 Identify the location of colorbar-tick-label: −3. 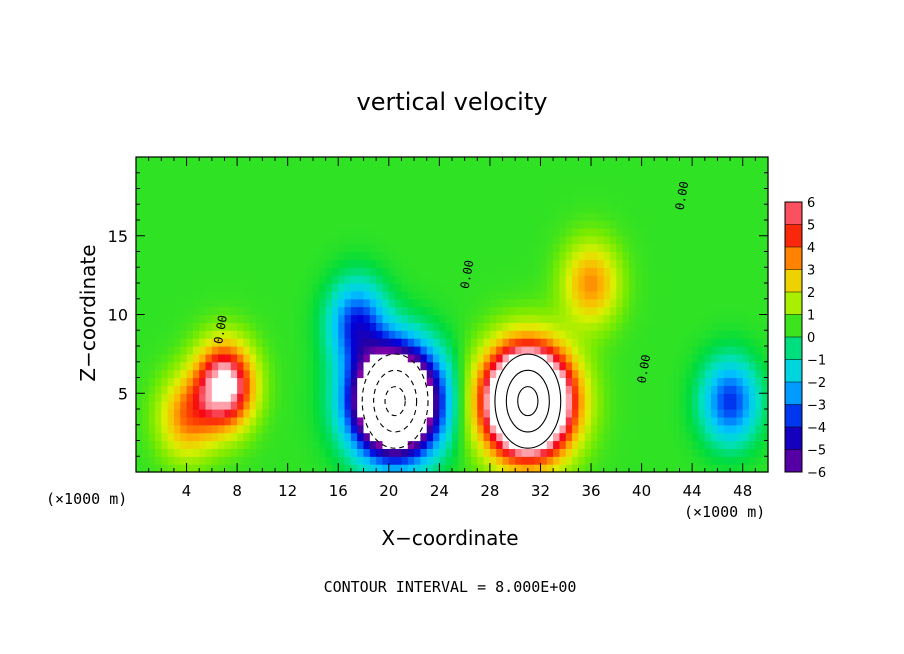
(816, 406).